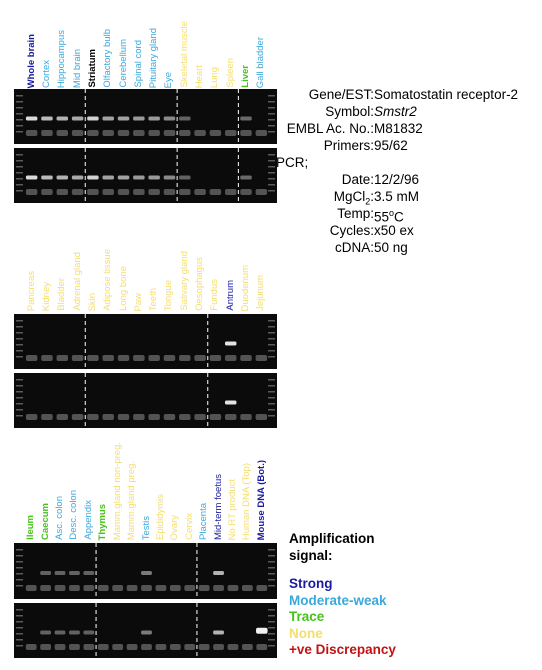 This screenshot has height=670, width=542. Describe the element at coordinates (31, 527) in the screenshot. I see `lane-label: Ileum` at that location.